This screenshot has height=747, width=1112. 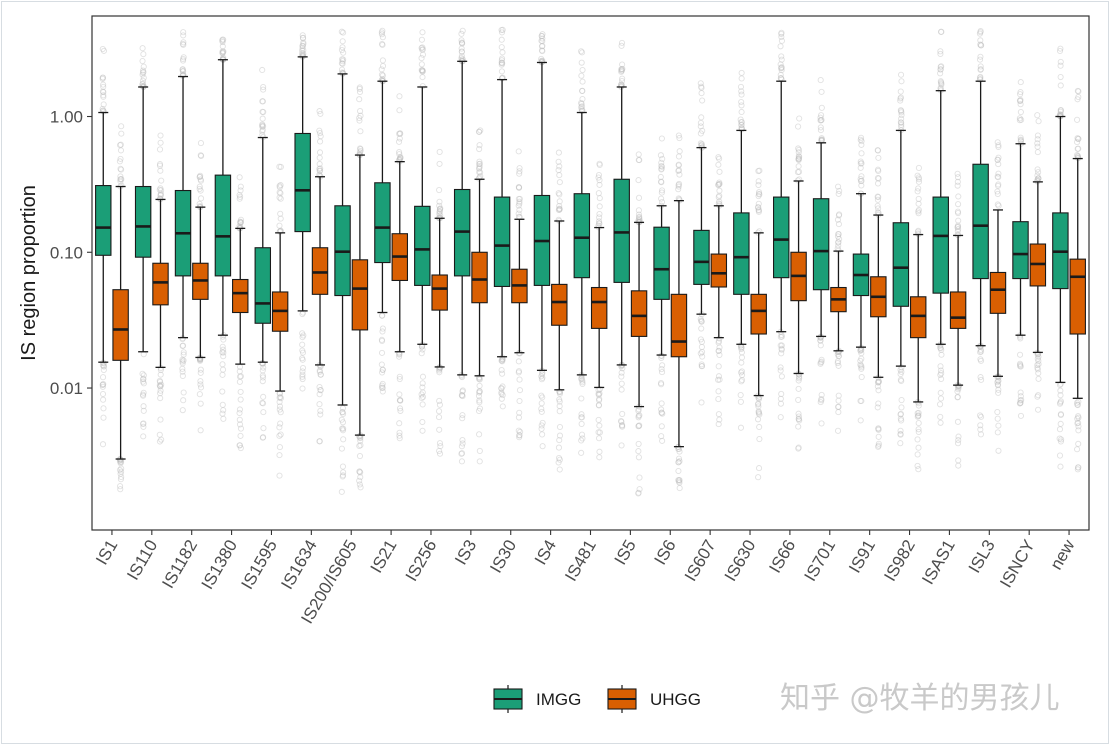 I want to click on x-tick-label: IS256, so click(x=421, y=561).